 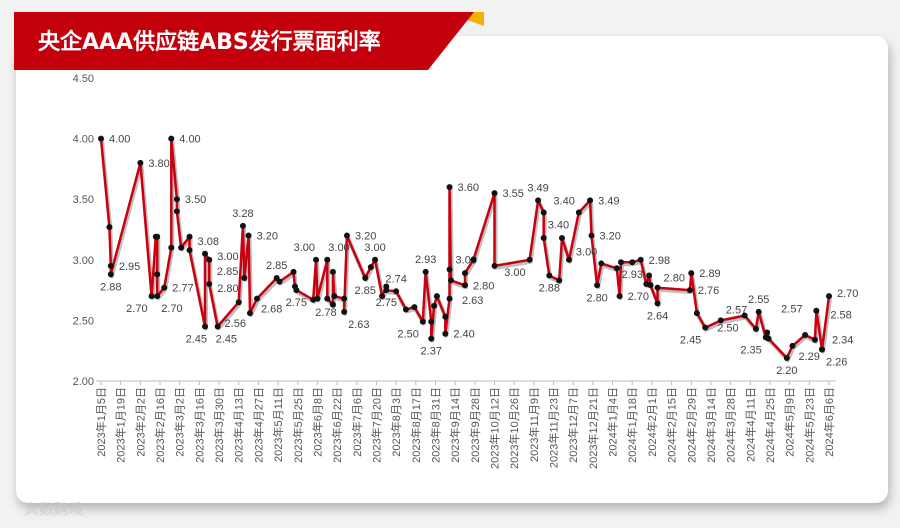 What do you see at coordinates (83, 140) in the screenshot?
I see `y-tick-label: 4.00` at bounding box center [83, 140].